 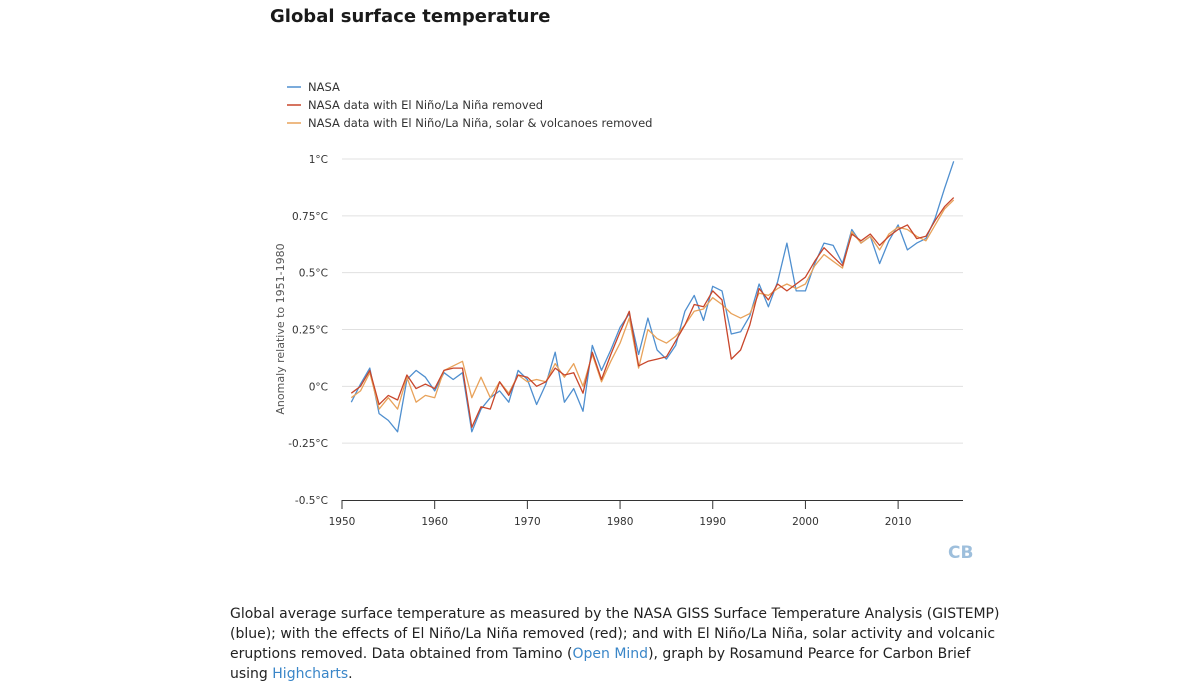 I want to click on y-tick-label: 0.75°C, so click(x=310, y=217).